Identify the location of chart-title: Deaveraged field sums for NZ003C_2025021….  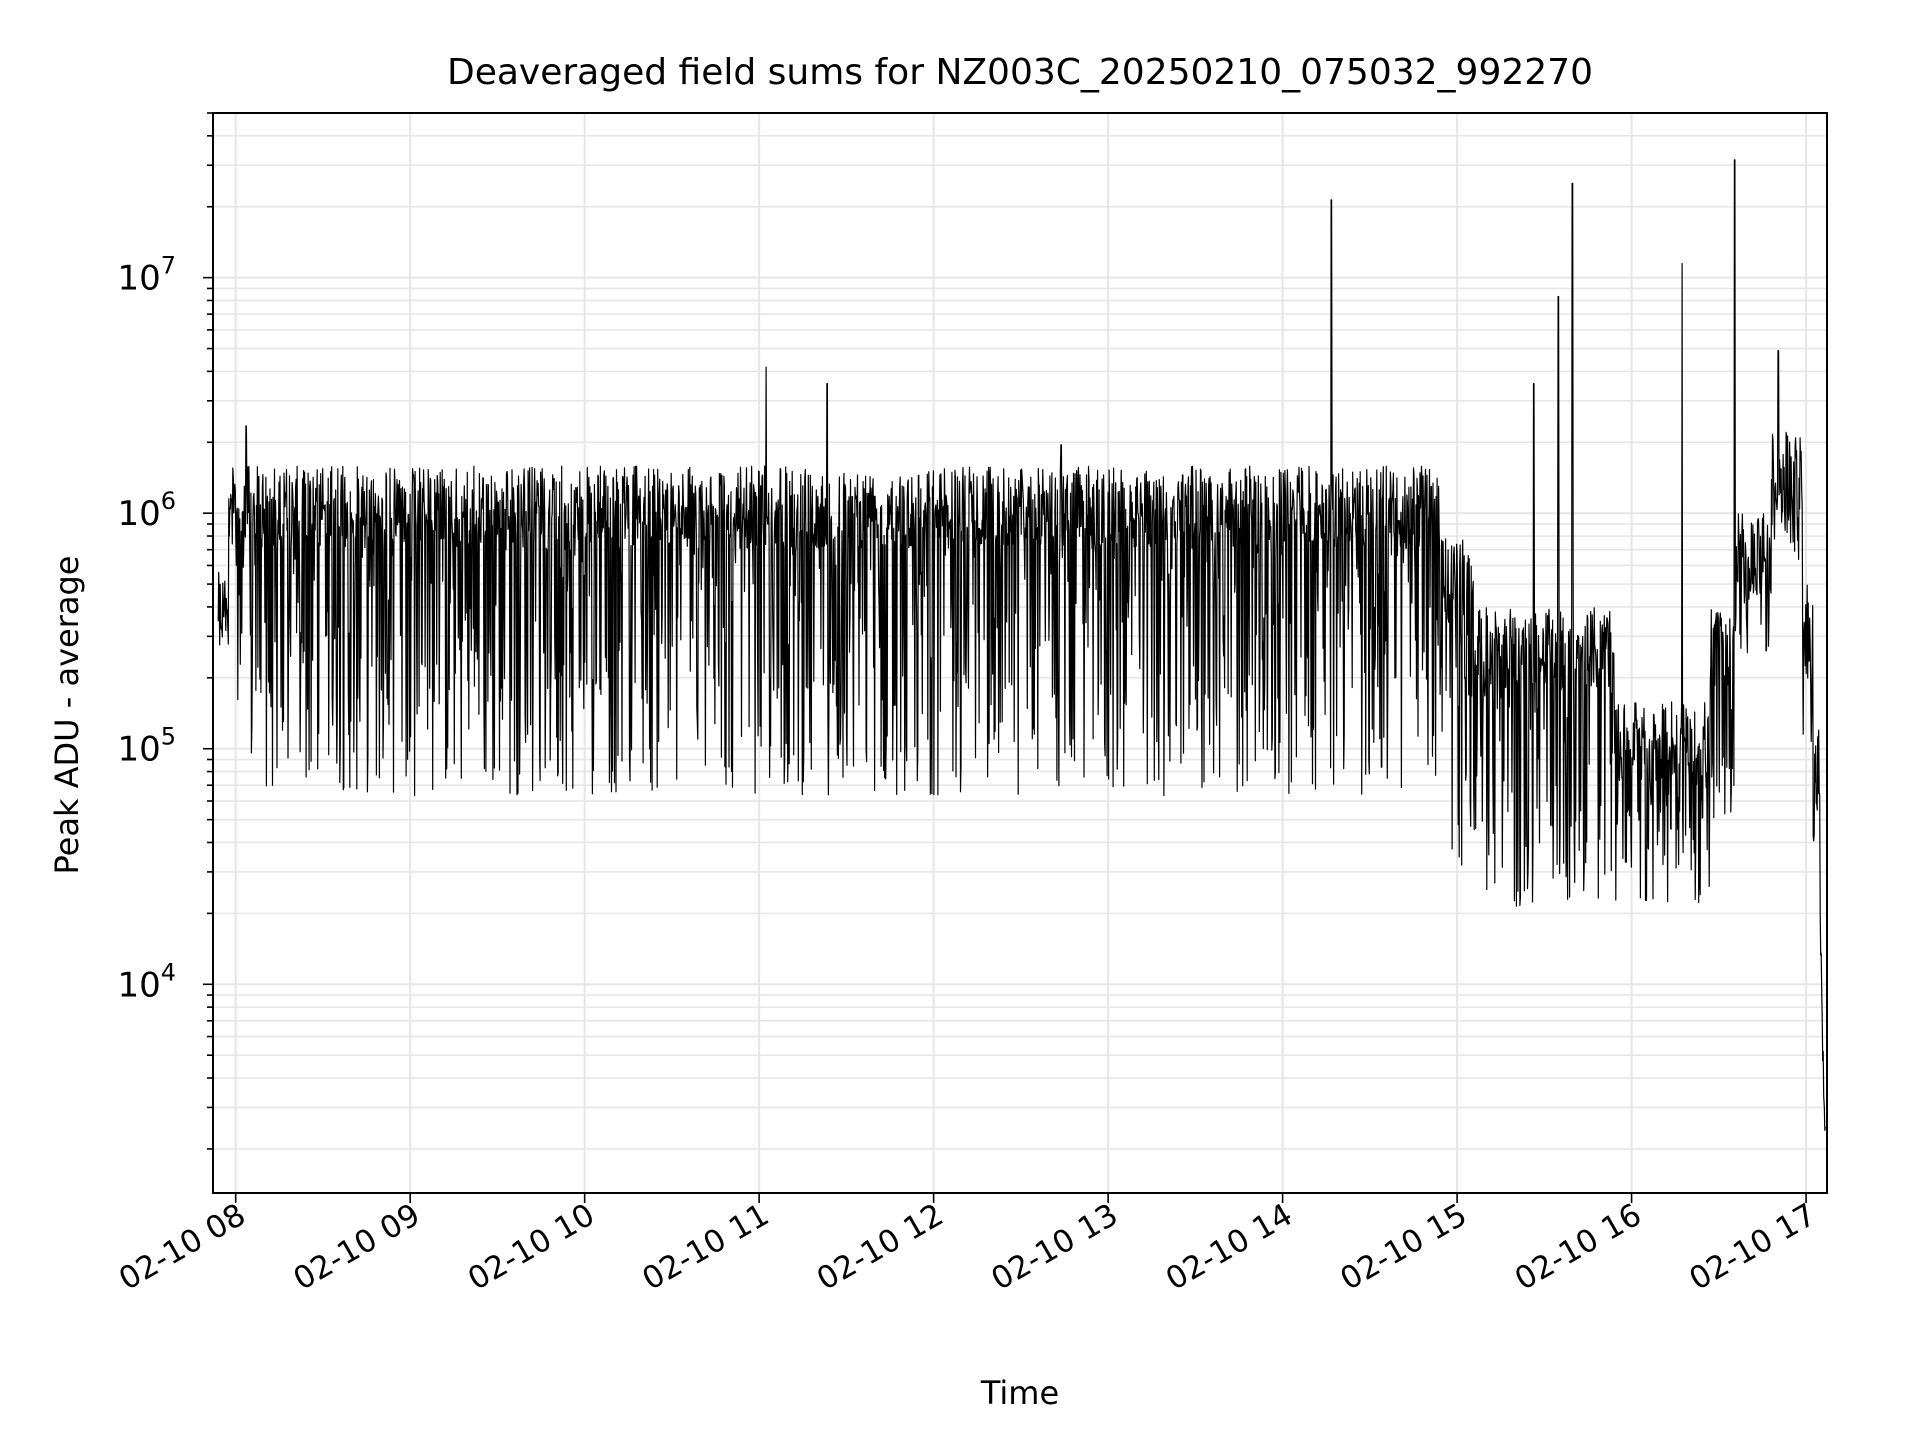
(1020, 72).